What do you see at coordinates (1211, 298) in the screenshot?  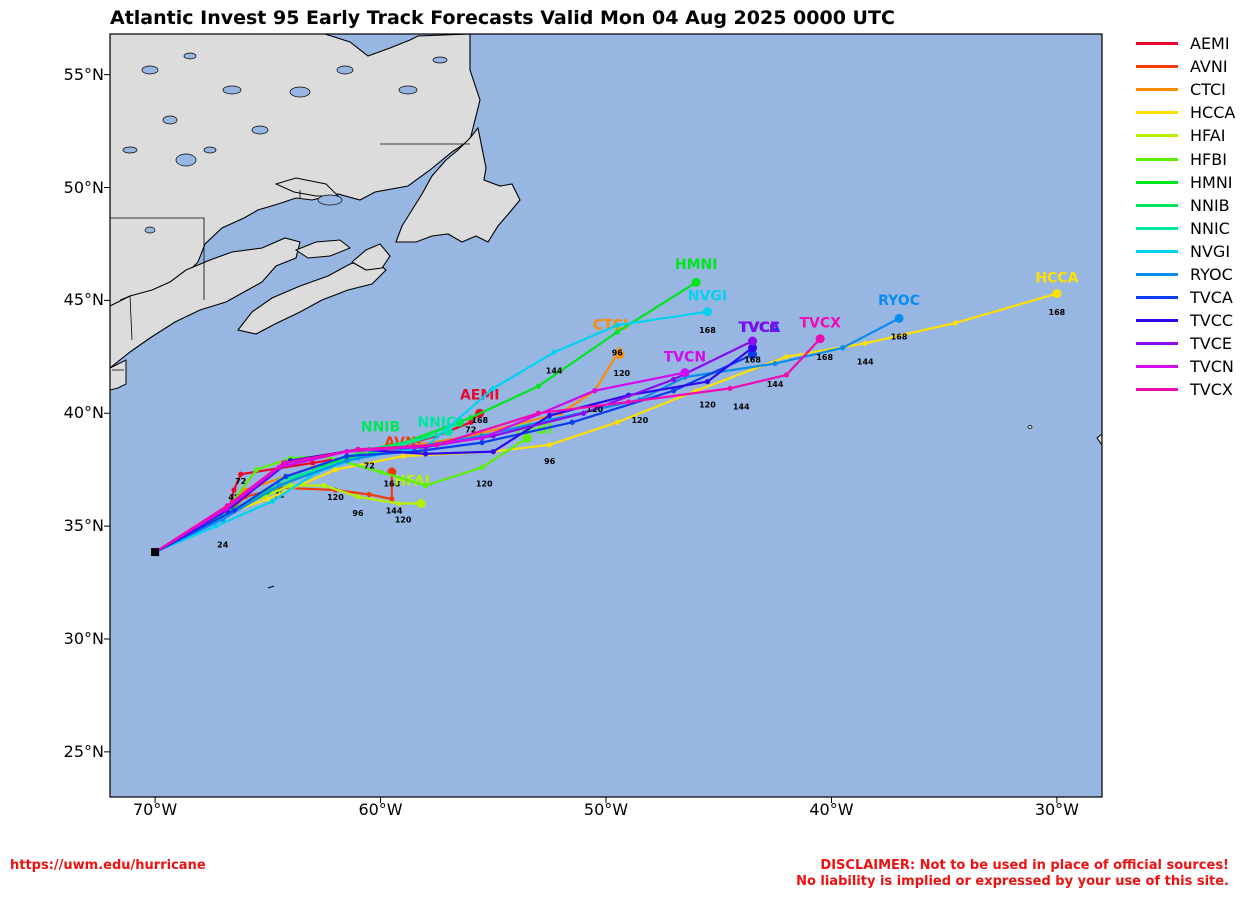 I see `legend-label: TVCA` at bounding box center [1211, 298].